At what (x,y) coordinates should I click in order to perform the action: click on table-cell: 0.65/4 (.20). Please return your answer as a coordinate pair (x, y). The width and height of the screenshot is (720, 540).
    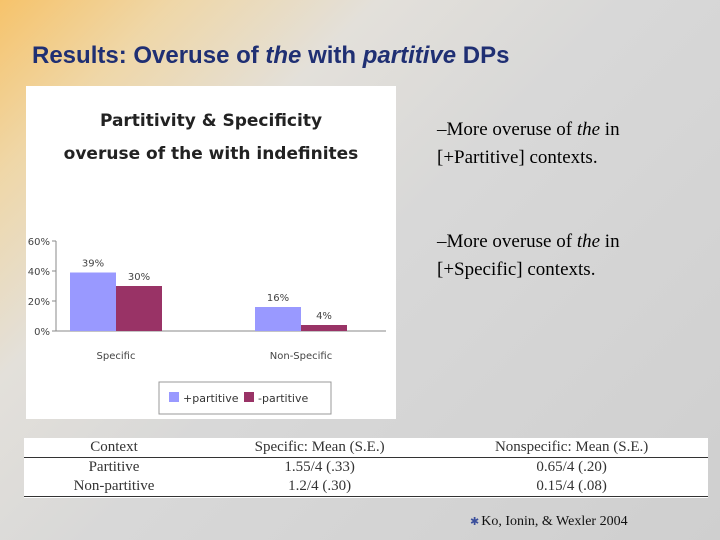
    Looking at the image, I should click on (571, 467).